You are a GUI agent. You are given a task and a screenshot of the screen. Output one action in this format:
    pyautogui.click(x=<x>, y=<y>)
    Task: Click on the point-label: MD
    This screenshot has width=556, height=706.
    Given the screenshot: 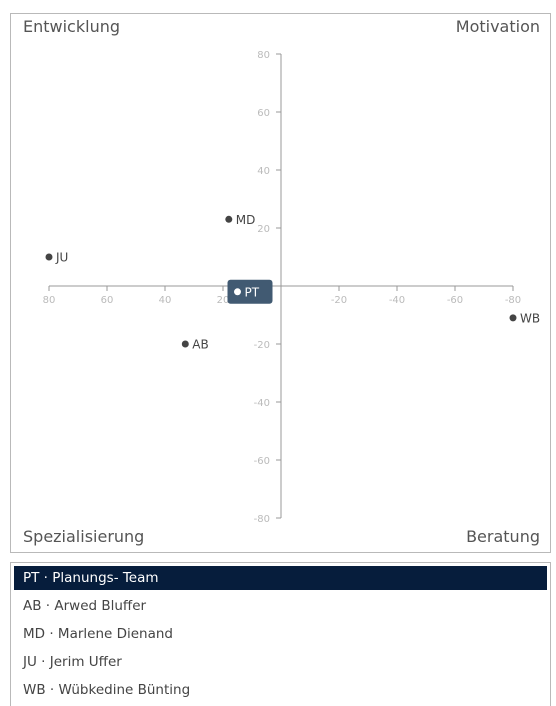 What is the action you would take?
    pyautogui.click(x=246, y=220)
    